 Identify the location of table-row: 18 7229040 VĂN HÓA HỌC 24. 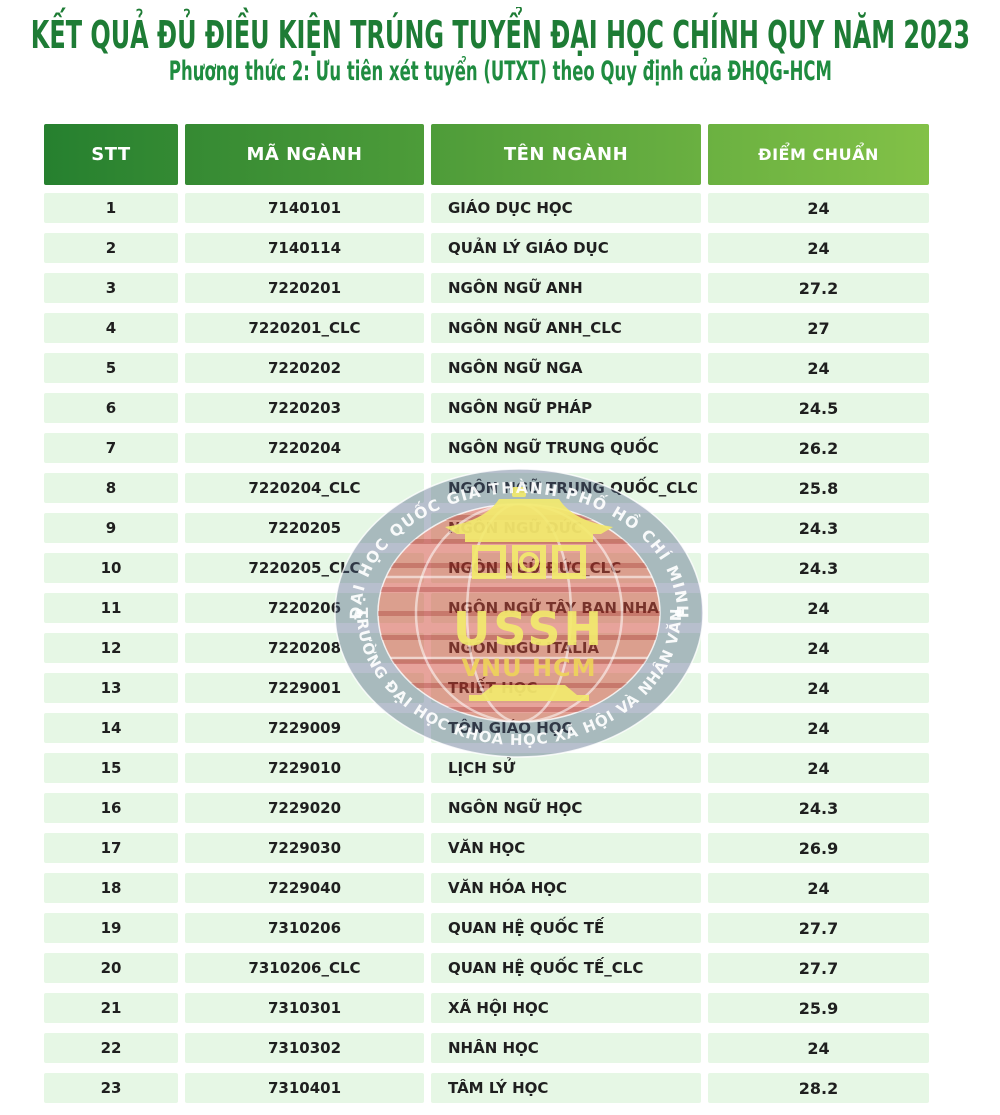
(486, 888).